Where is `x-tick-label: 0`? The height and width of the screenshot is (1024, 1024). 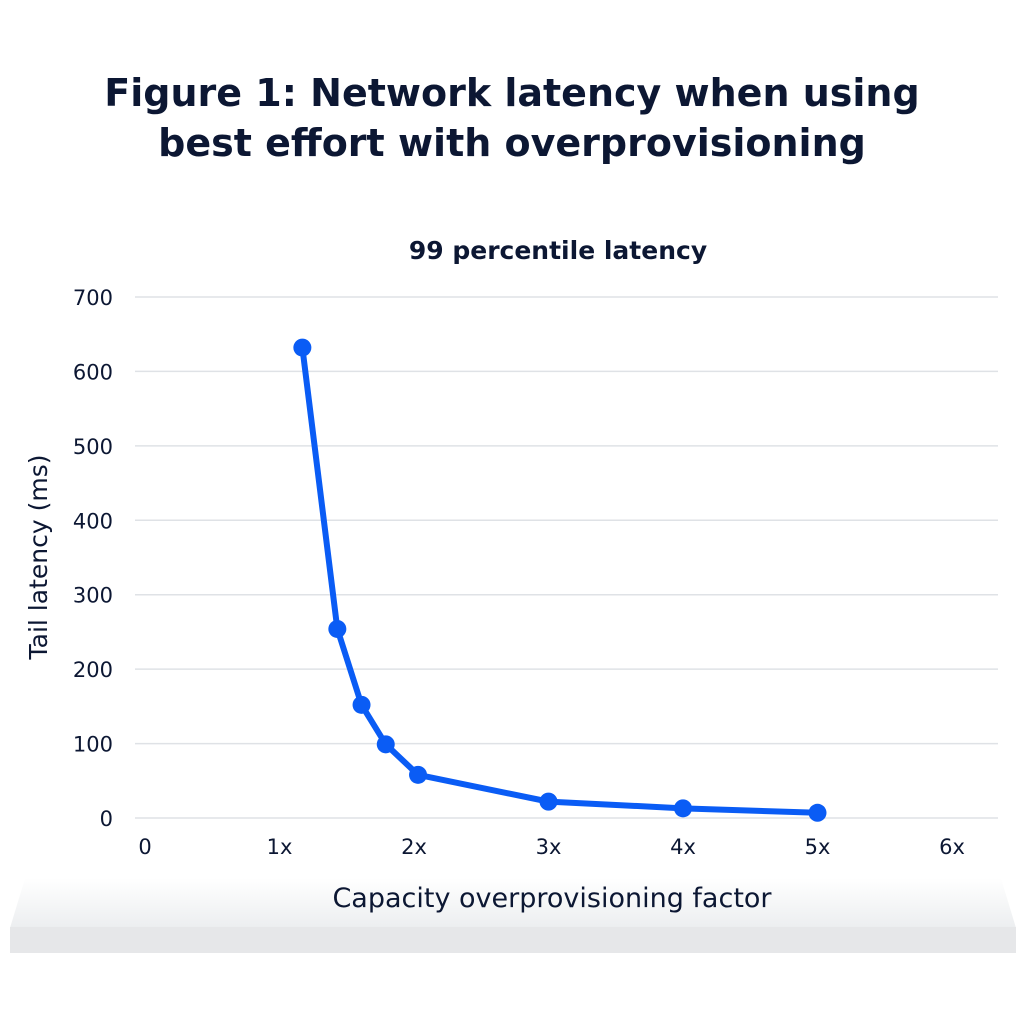 x-tick-label: 0 is located at coordinates (144, 847).